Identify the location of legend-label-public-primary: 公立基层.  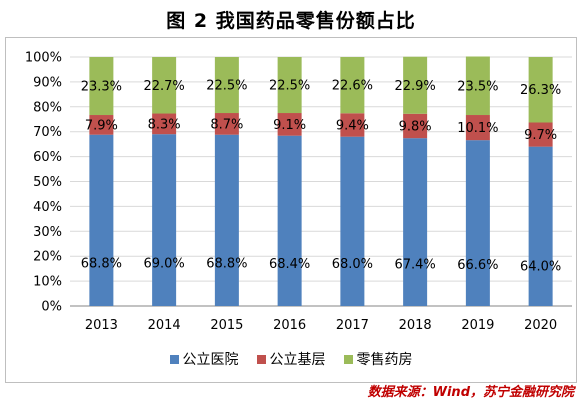
(297, 360).